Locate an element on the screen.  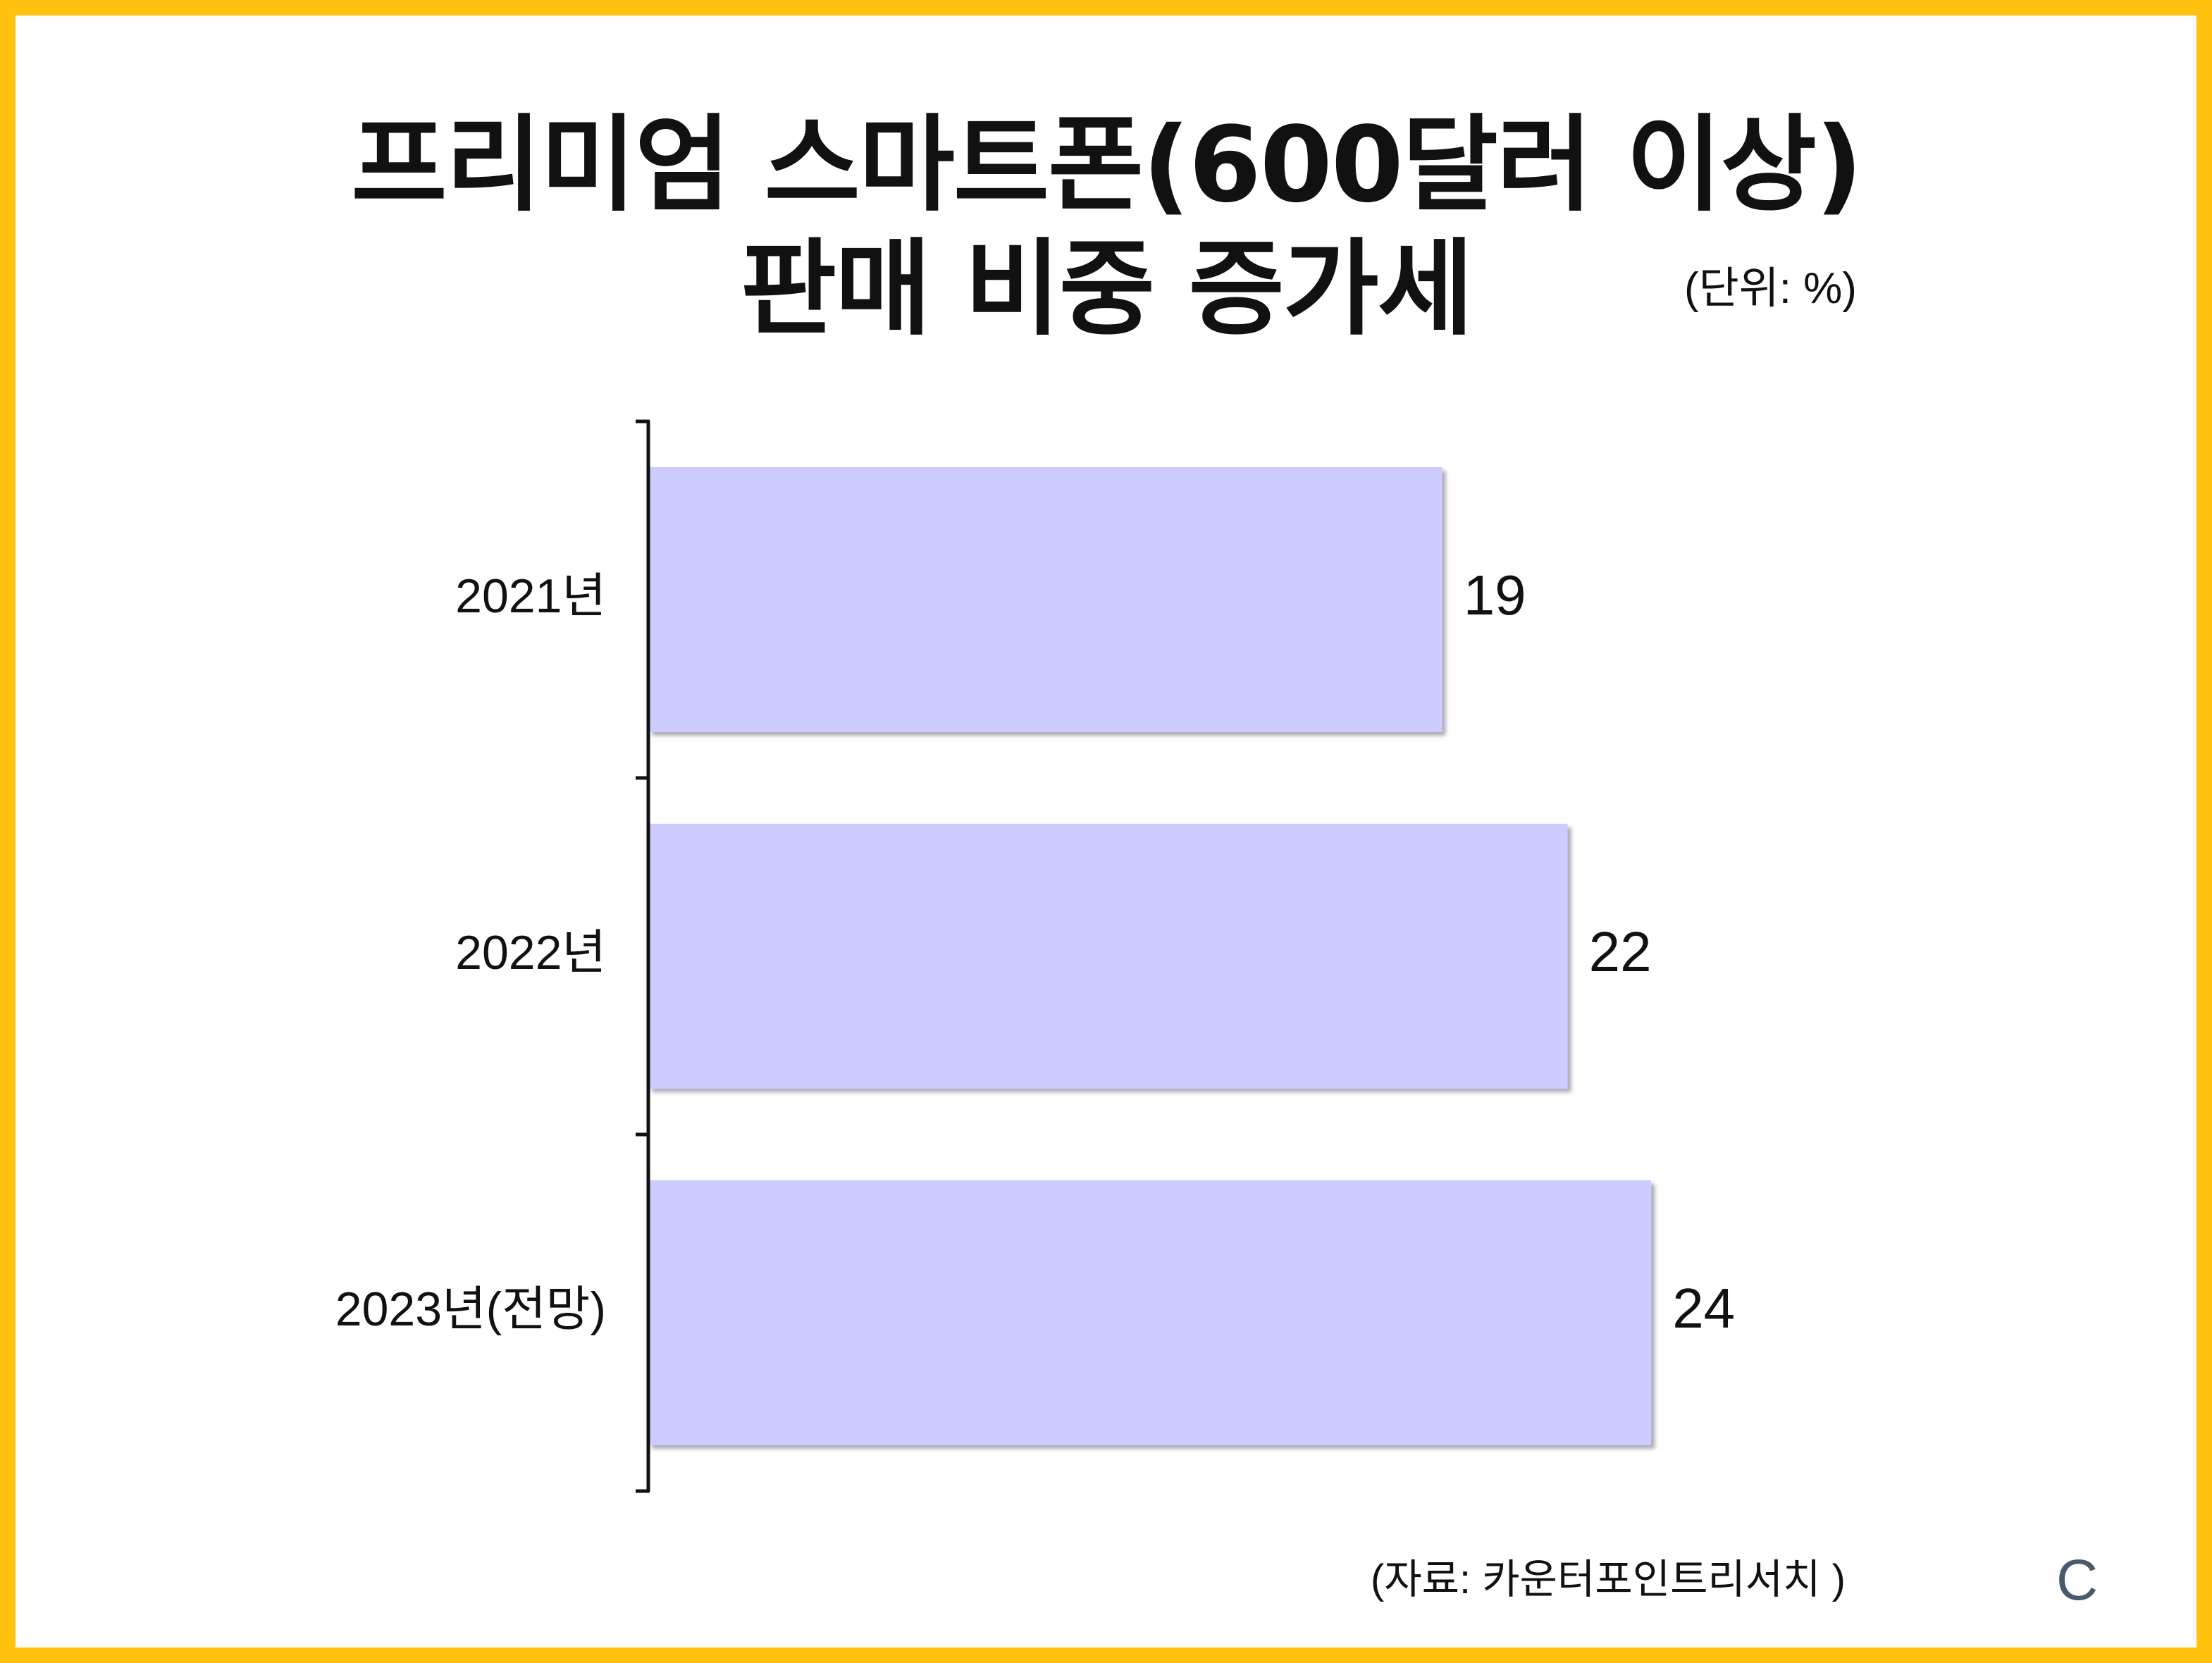
category-label-3: 2023년(전망) is located at coordinates (470, 1309).